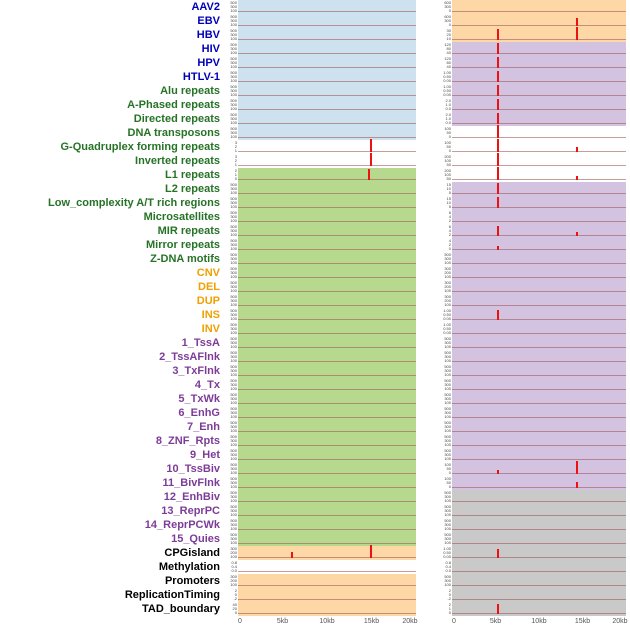 This screenshot has width=630, height=630. Describe the element at coordinates (447, 156) in the screenshot. I see `y-tick-label: 200` at that location.